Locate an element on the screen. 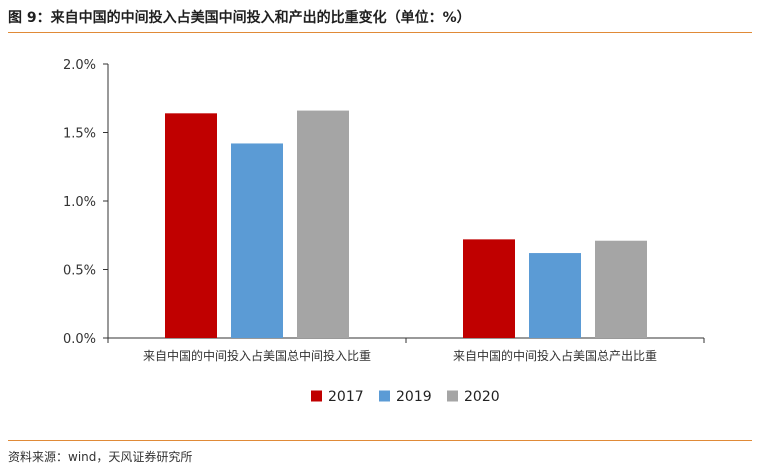 Image resolution: width=760 pixels, height=468 pixels. x-category-label: 来自中国的中间投入占美国总产出比重 is located at coordinates (555, 355).